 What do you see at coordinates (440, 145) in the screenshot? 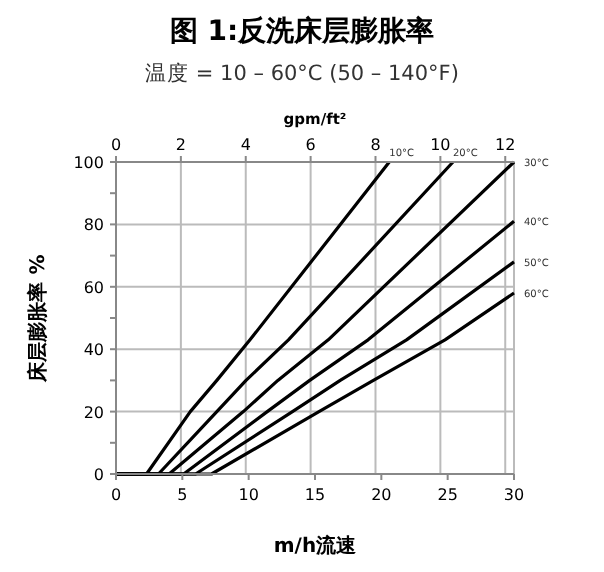
I see `x2-tick-label: 10` at bounding box center [440, 145].